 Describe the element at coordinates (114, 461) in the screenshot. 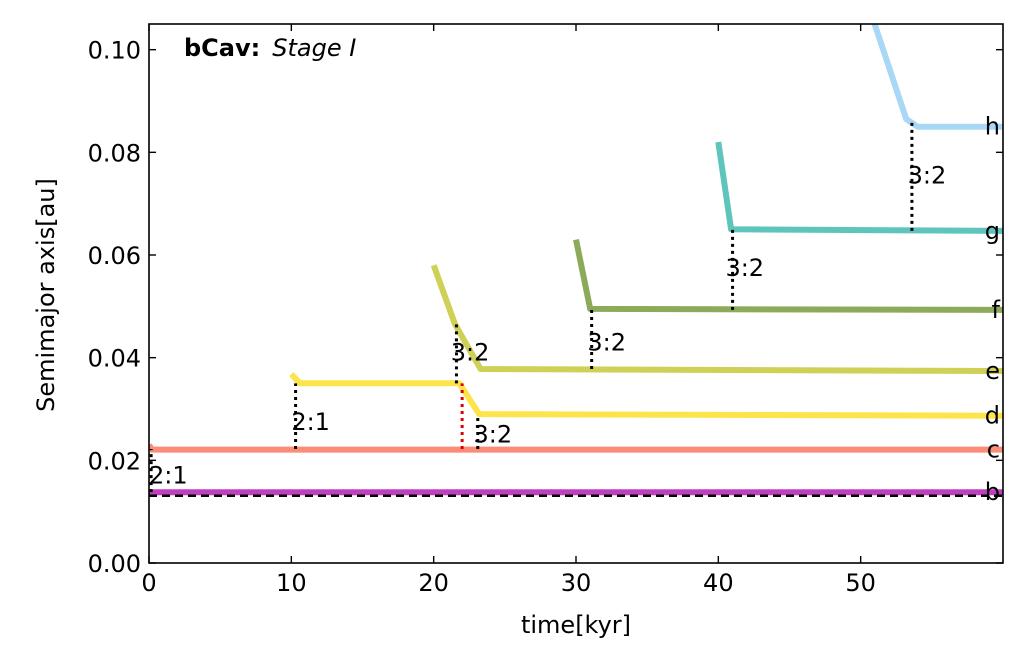

I see `y-tick-label-1: 0.02` at that location.